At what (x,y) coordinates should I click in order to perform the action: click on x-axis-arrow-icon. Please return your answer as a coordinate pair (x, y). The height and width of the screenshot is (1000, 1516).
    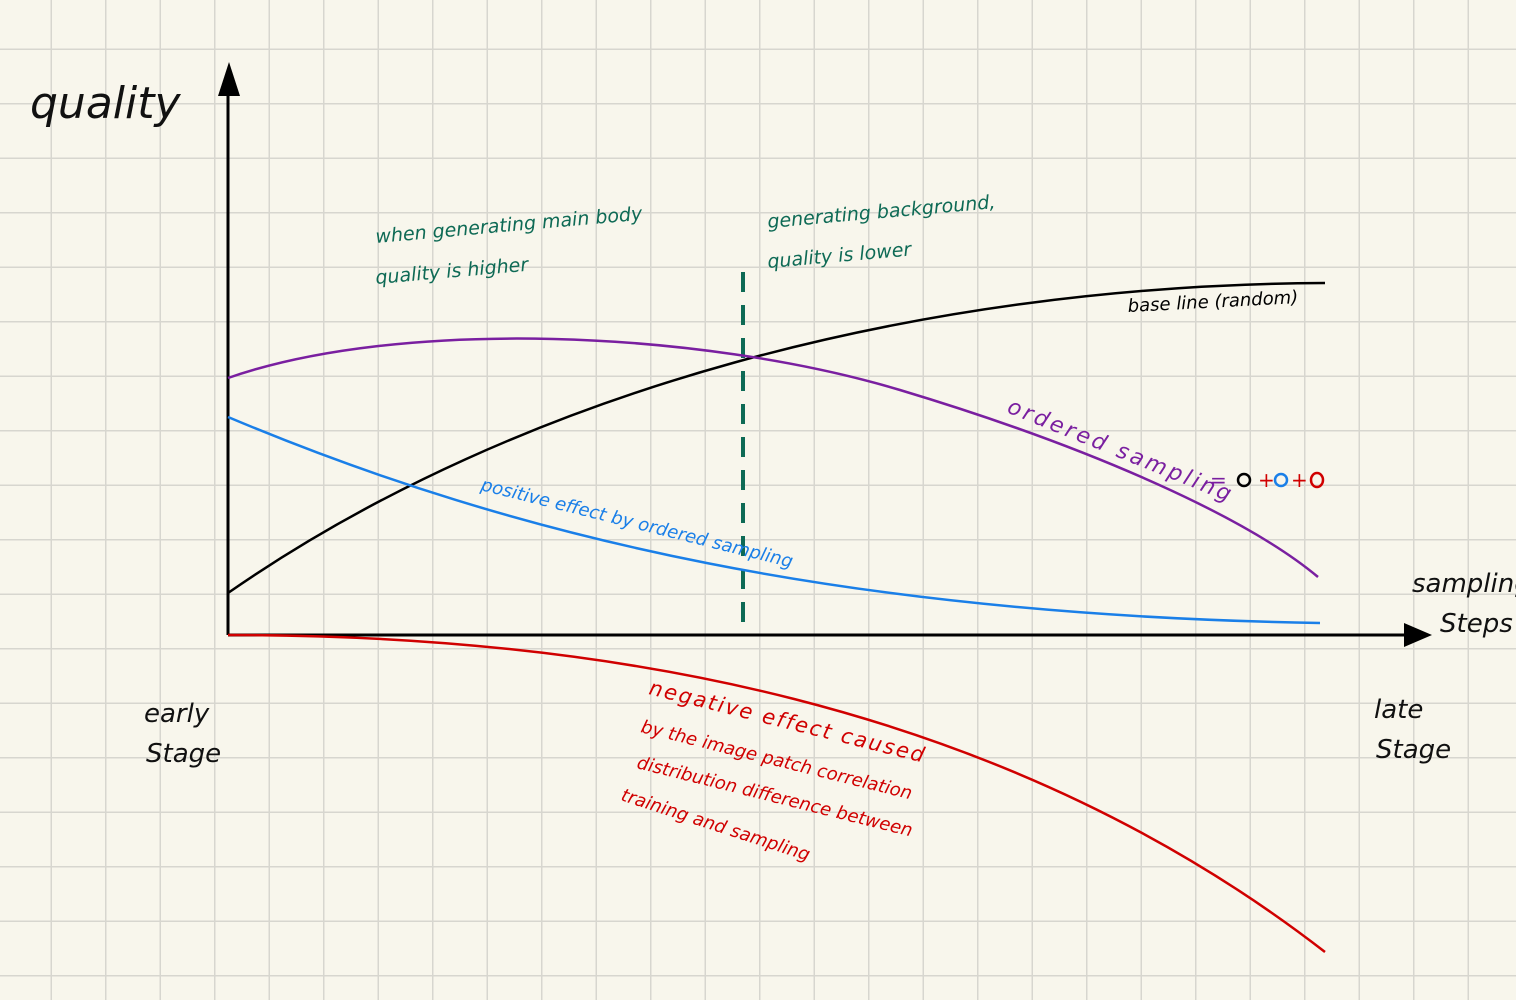
    Looking at the image, I should click on (1418, 635).